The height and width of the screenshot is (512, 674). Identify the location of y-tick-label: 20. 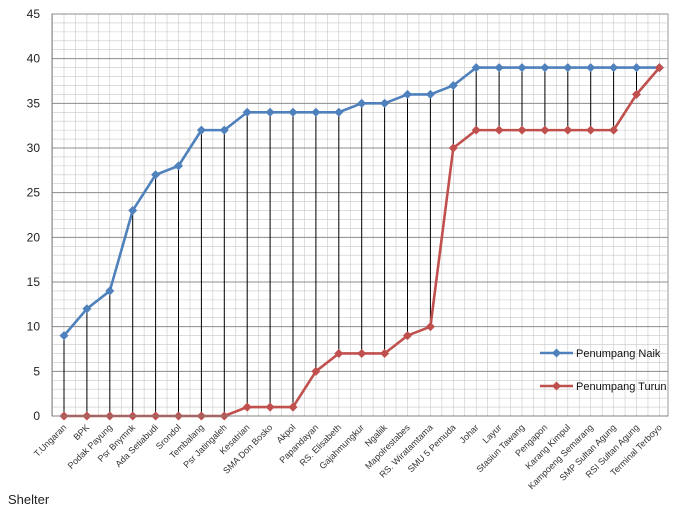
(34, 237).